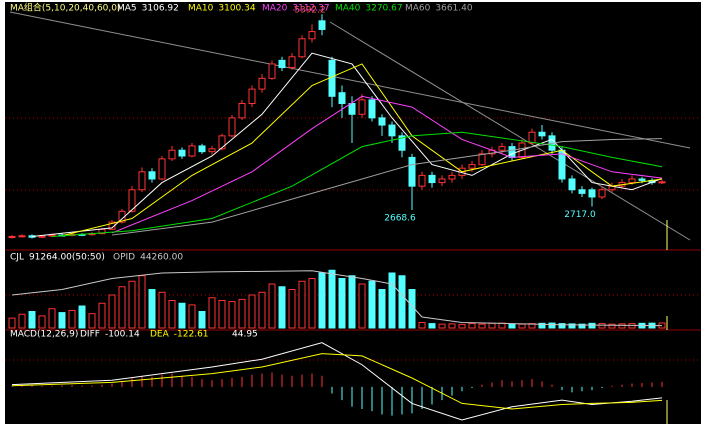 This screenshot has height=426, width=707. Describe the element at coordinates (418, 9) in the screenshot. I see `legend-name: MA60` at that location.